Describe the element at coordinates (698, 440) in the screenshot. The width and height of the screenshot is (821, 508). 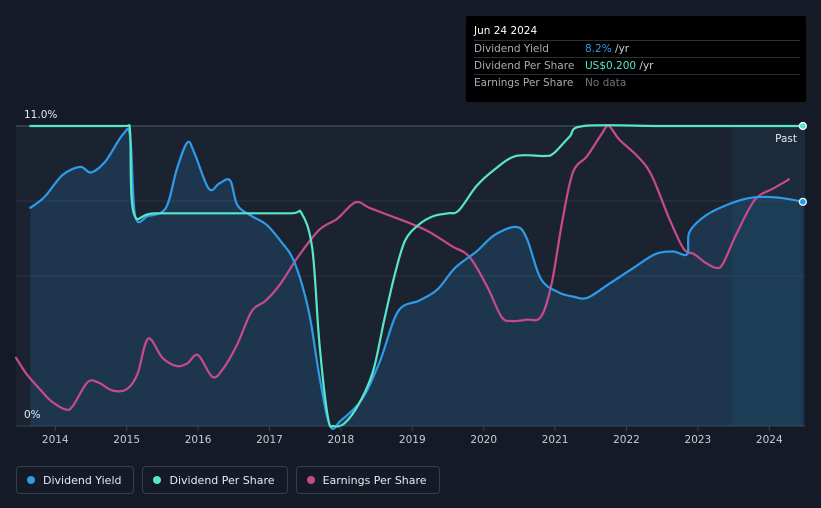
I see `x-tick-label: 2023` at that location.